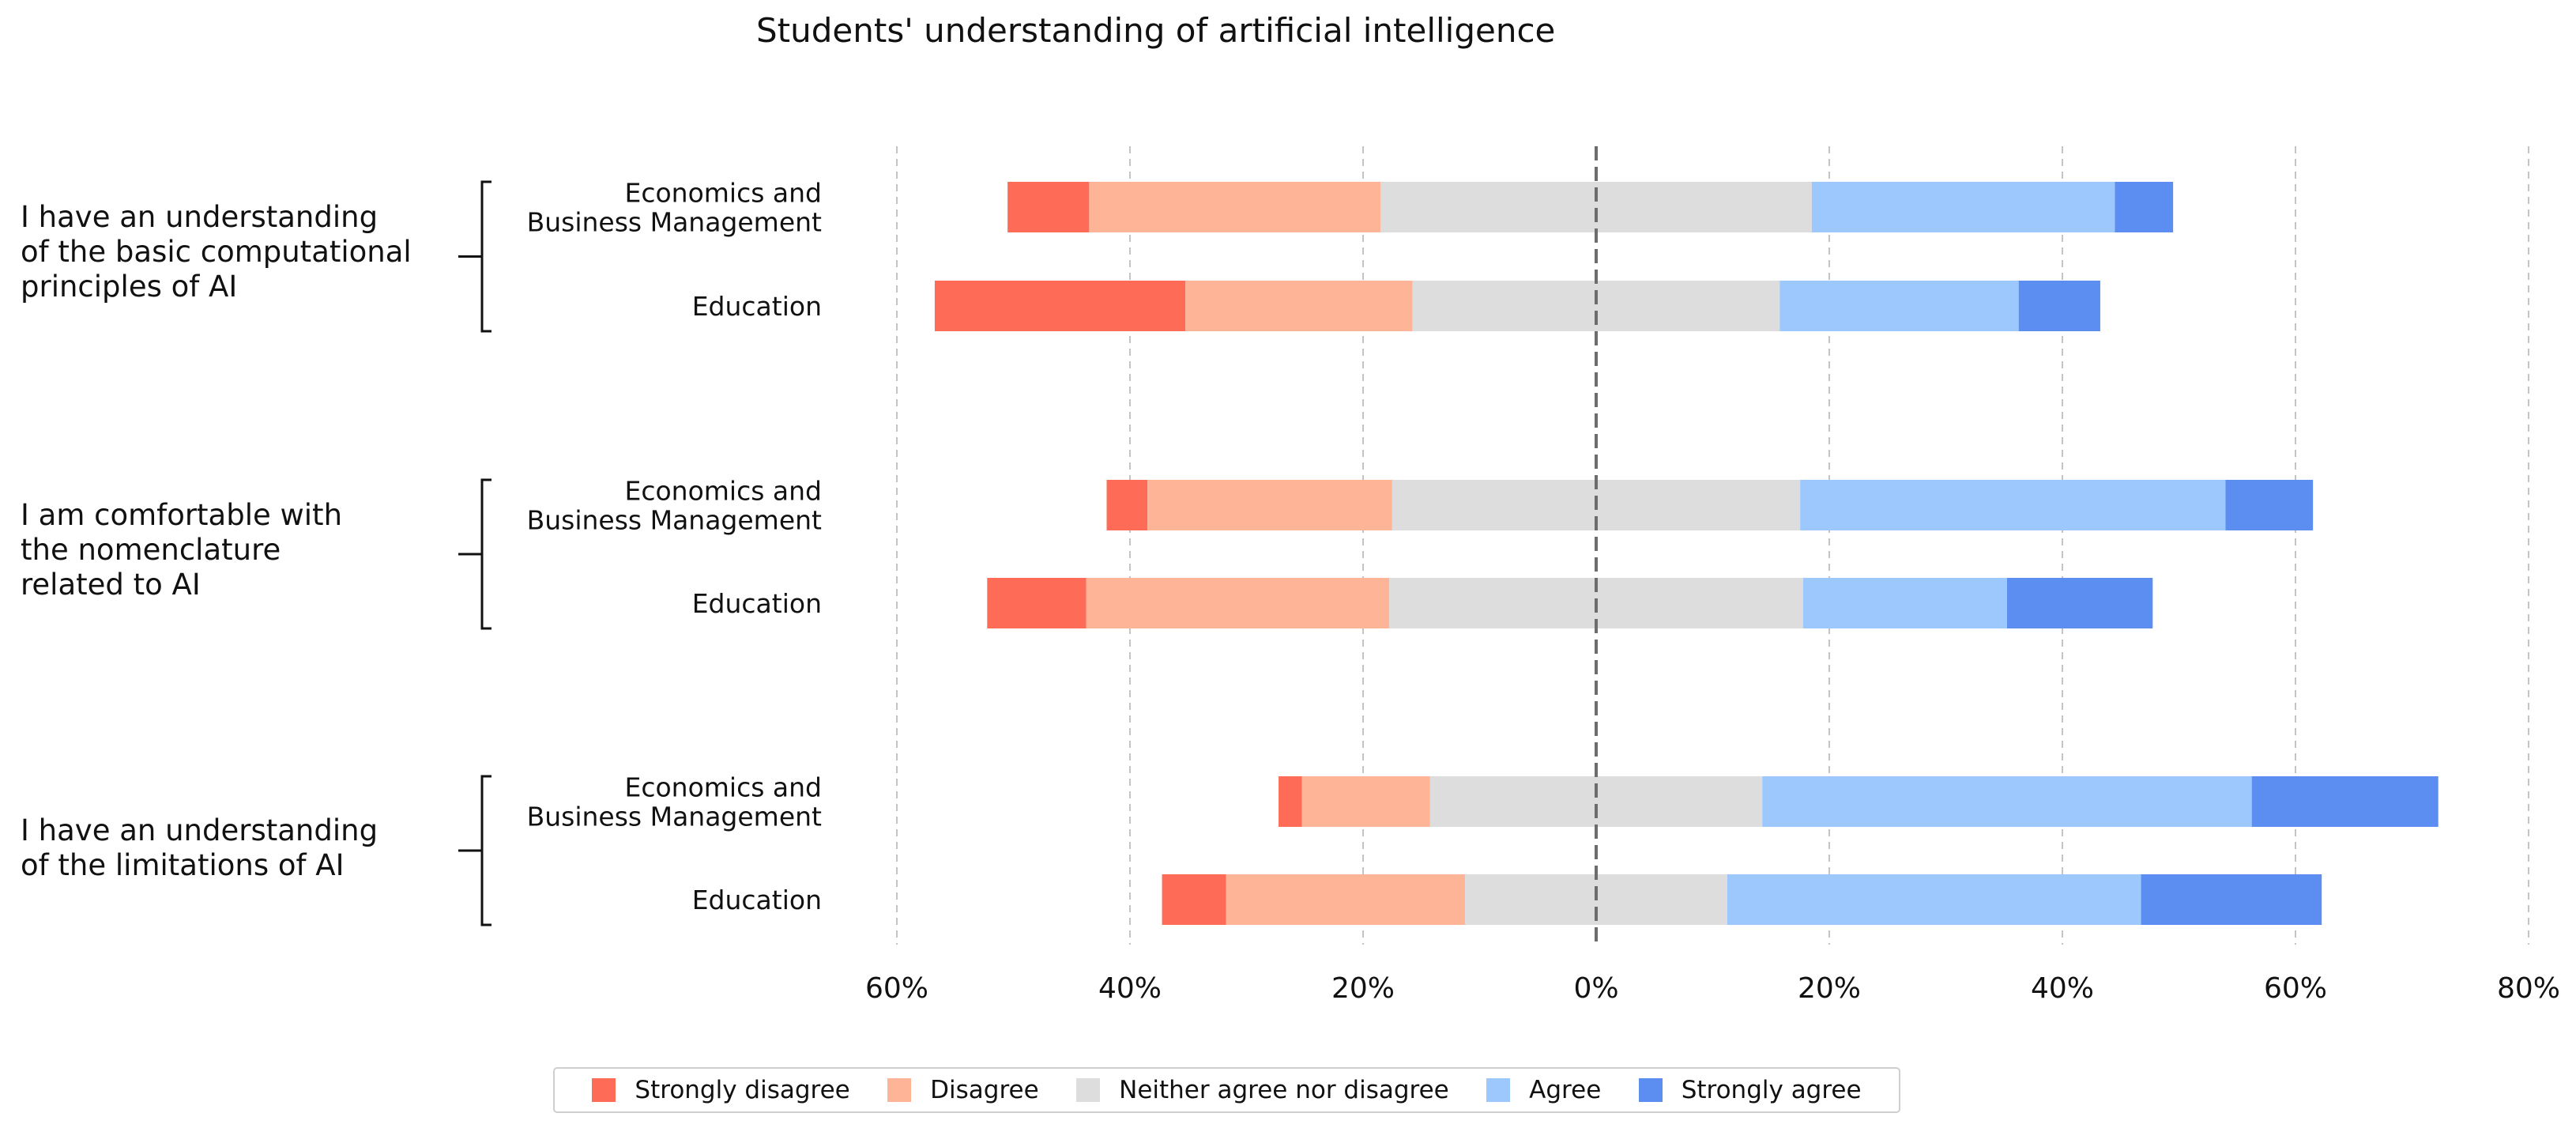 The width and height of the screenshot is (2576, 1132). Describe the element at coordinates (2345, 802) in the screenshot. I see `bar-g2-r0-s4` at that location.